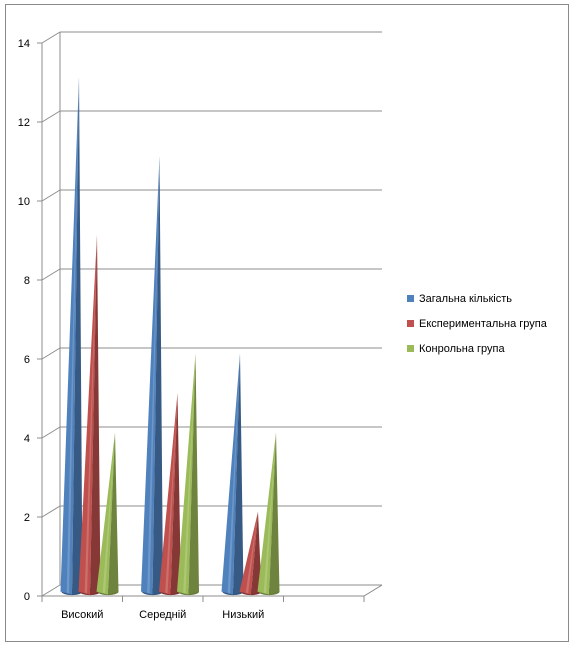 Image resolution: width=576 pixels, height=647 pixels. Describe the element at coordinates (465, 299) in the screenshot. I see `legend-label: Загальна кількість` at that location.